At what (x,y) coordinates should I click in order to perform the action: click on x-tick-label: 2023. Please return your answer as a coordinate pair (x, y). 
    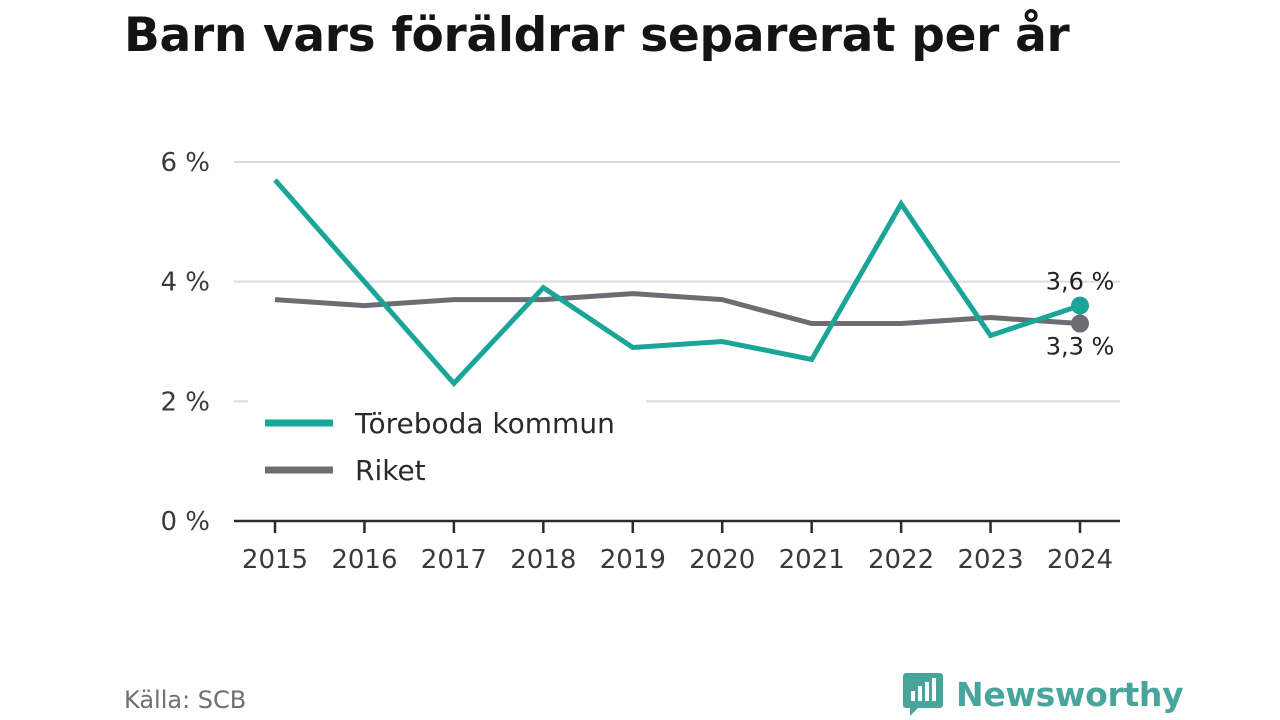
    Looking at the image, I should click on (990, 560).